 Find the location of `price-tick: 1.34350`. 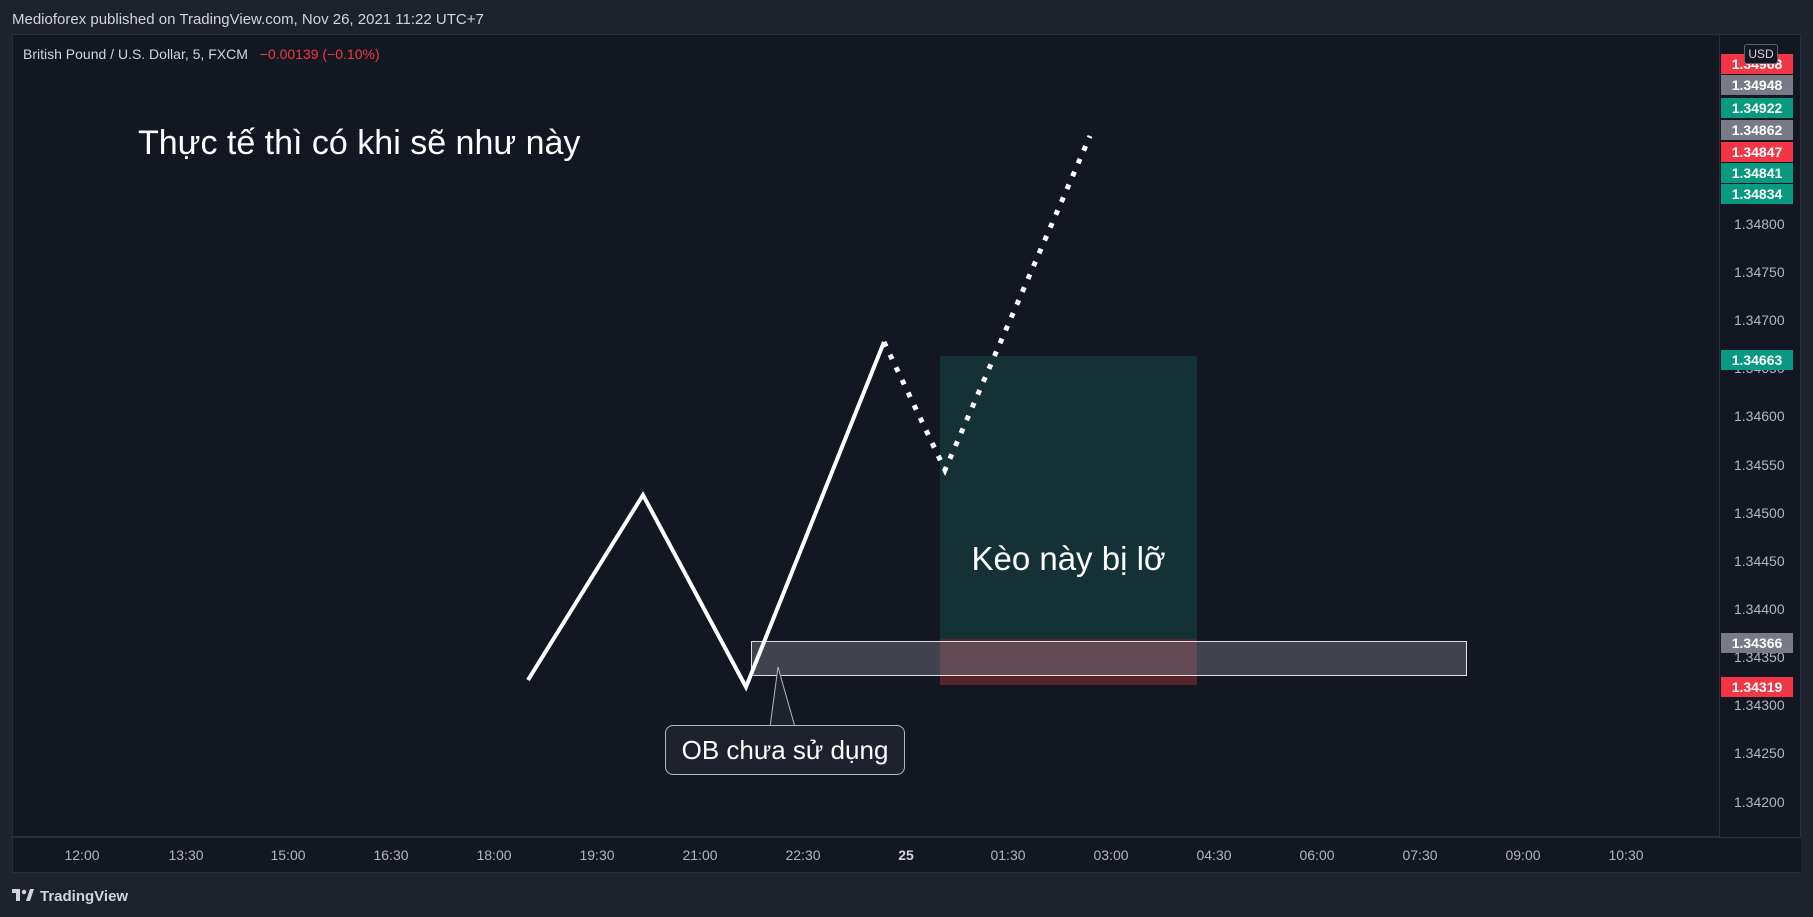

price-tick: 1.34350 is located at coordinates (1759, 657).